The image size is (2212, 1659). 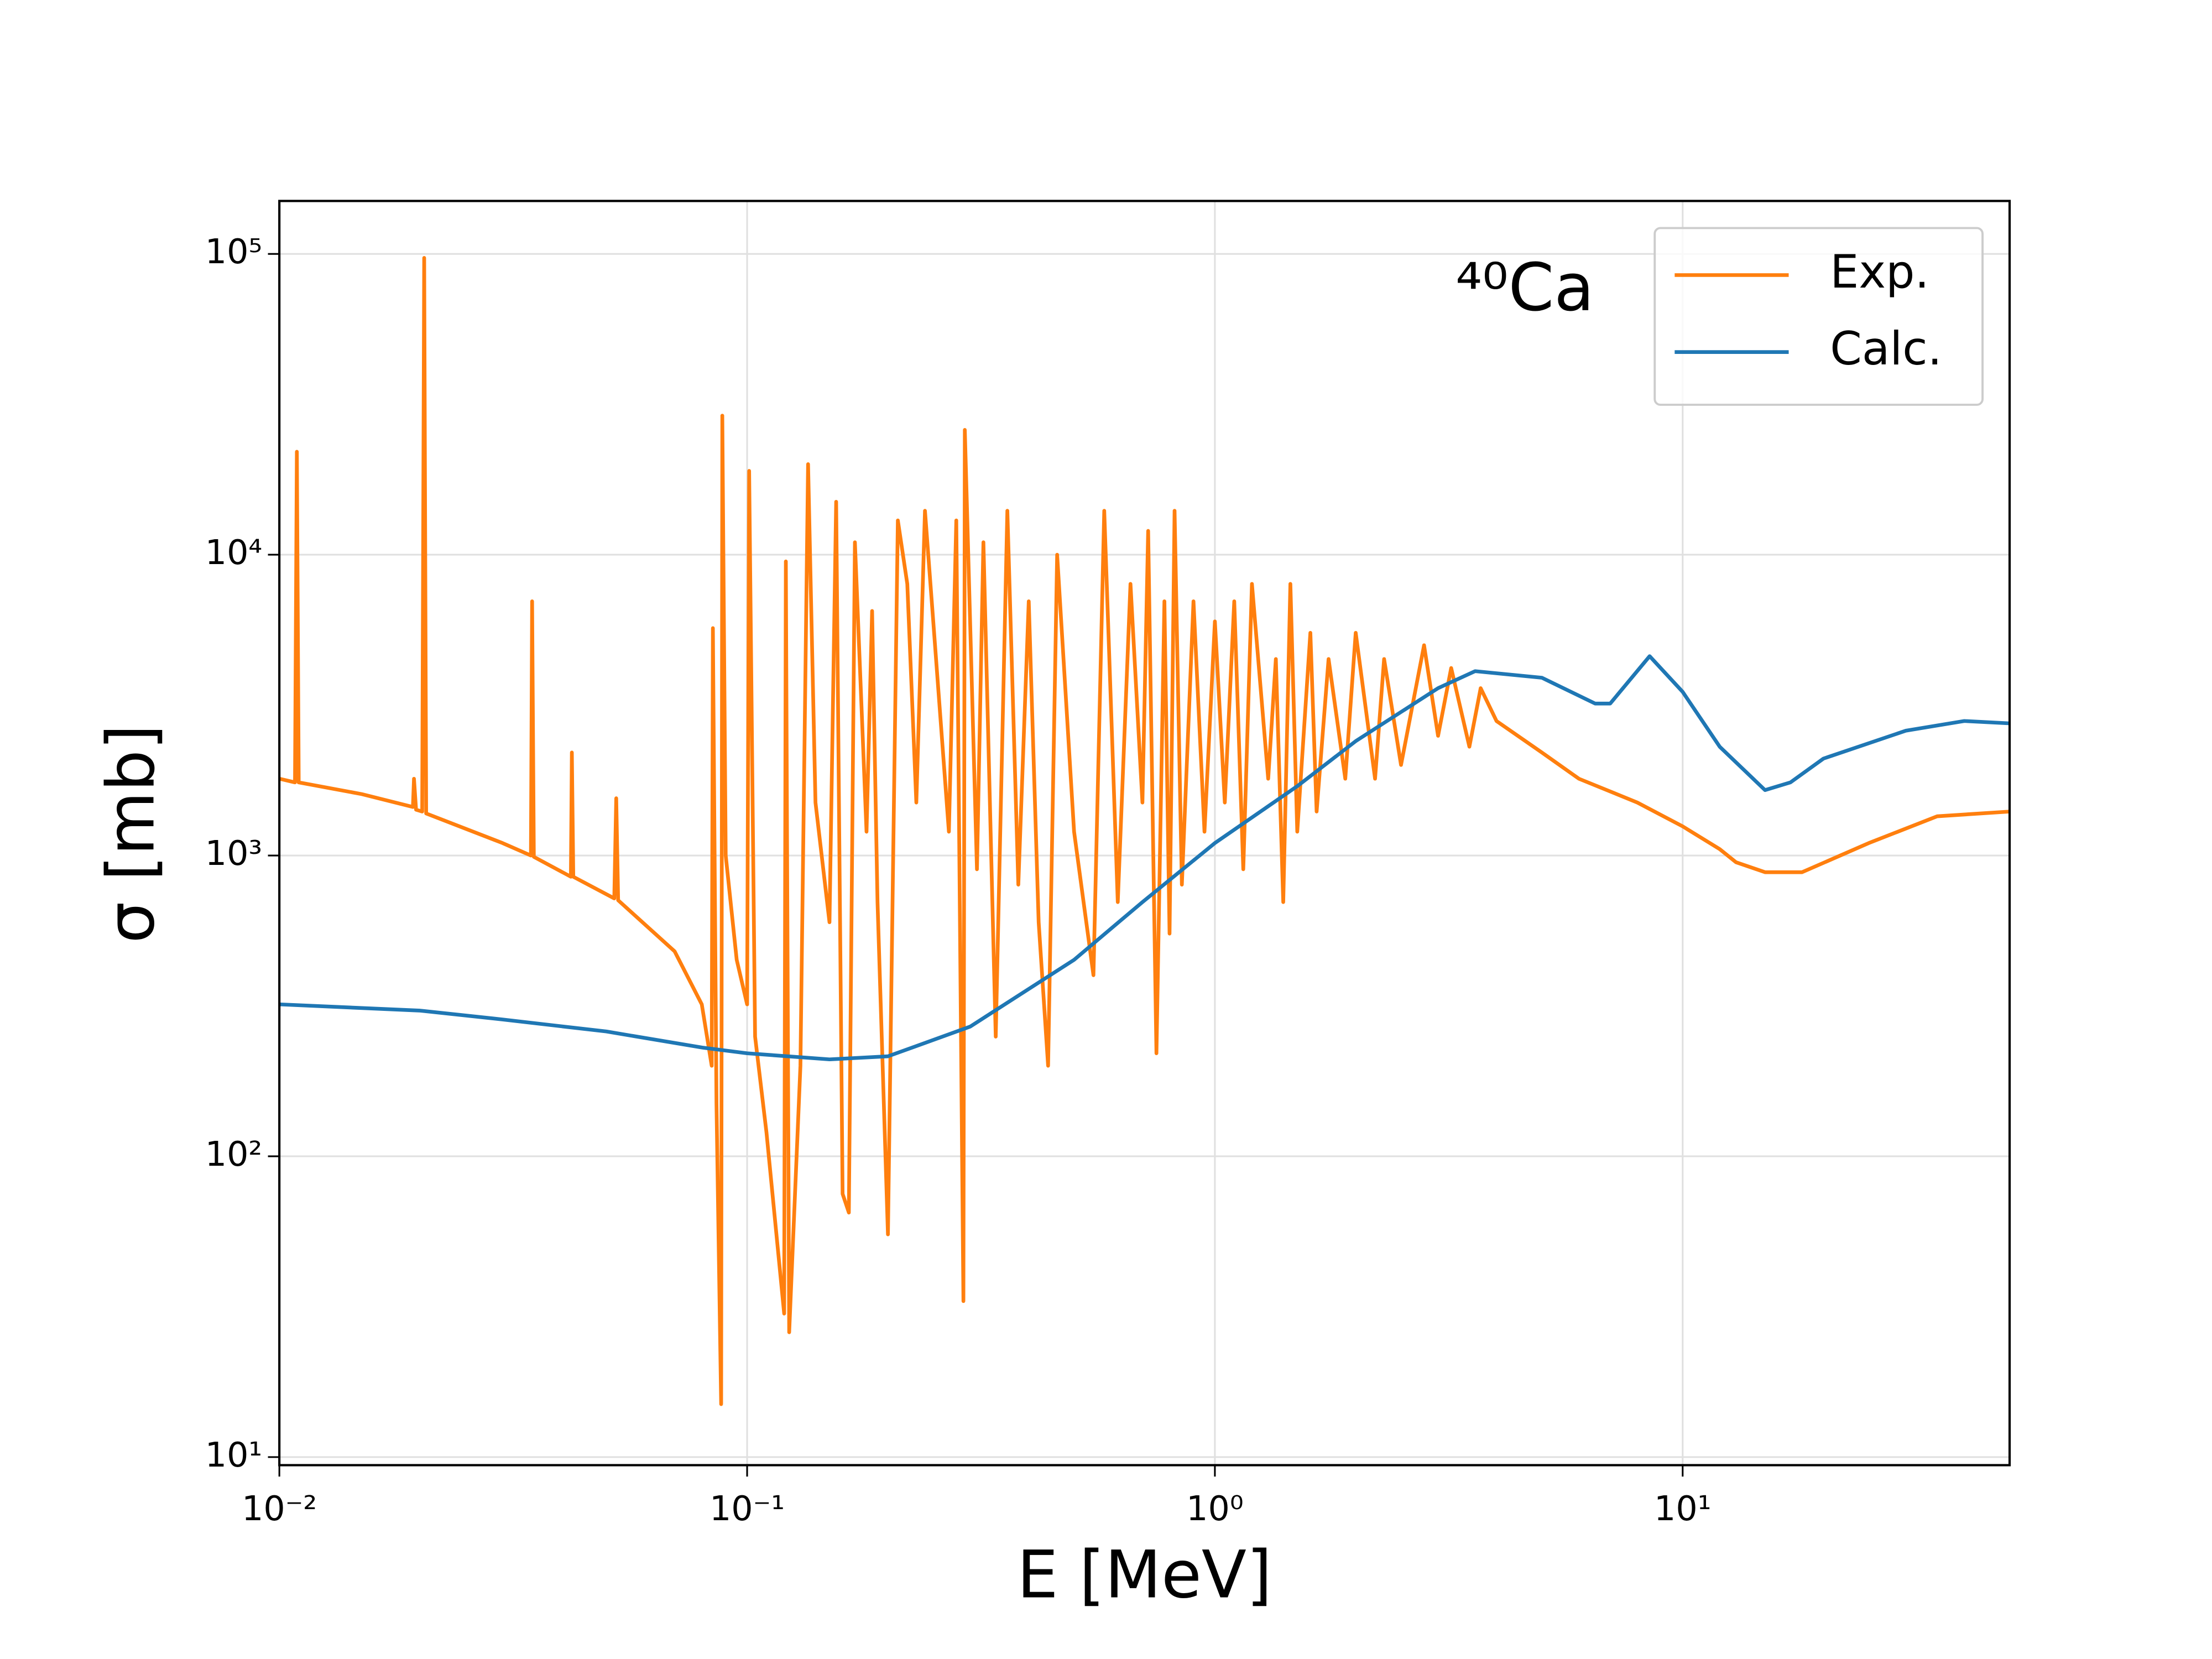 What do you see at coordinates (1683, 1509) in the screenshot?
I see `x-tick-label: 10¹` at bounding box center [1683, 1509].